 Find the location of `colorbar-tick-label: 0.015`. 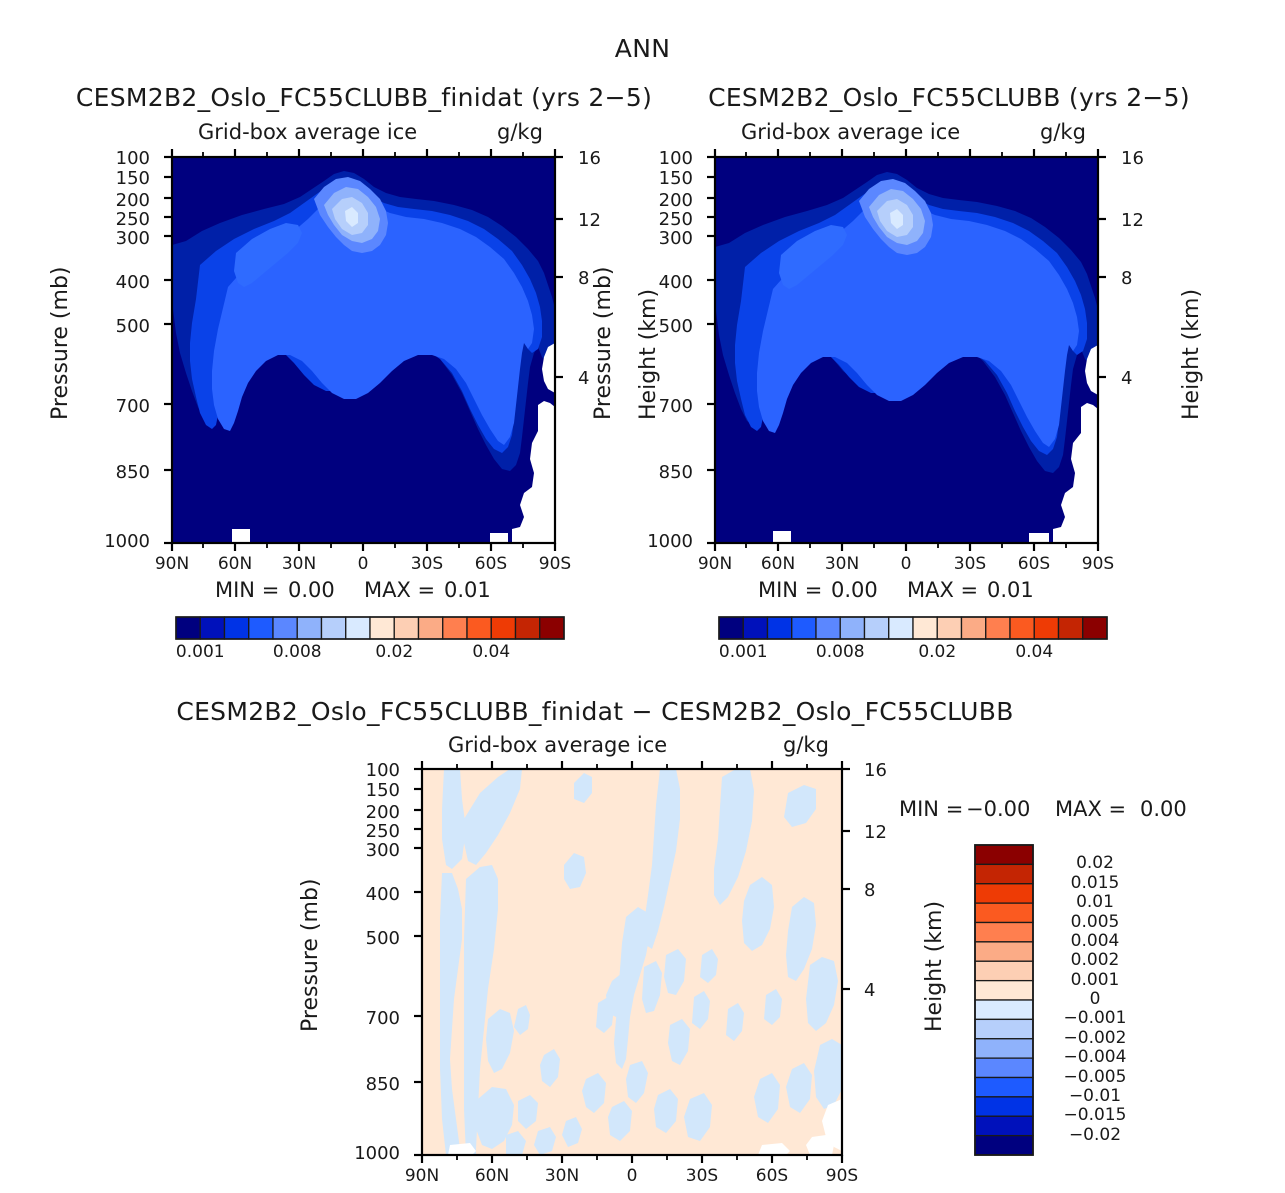

colorbar-tick-label: 0.015 is located at coordinates (1095, 882).